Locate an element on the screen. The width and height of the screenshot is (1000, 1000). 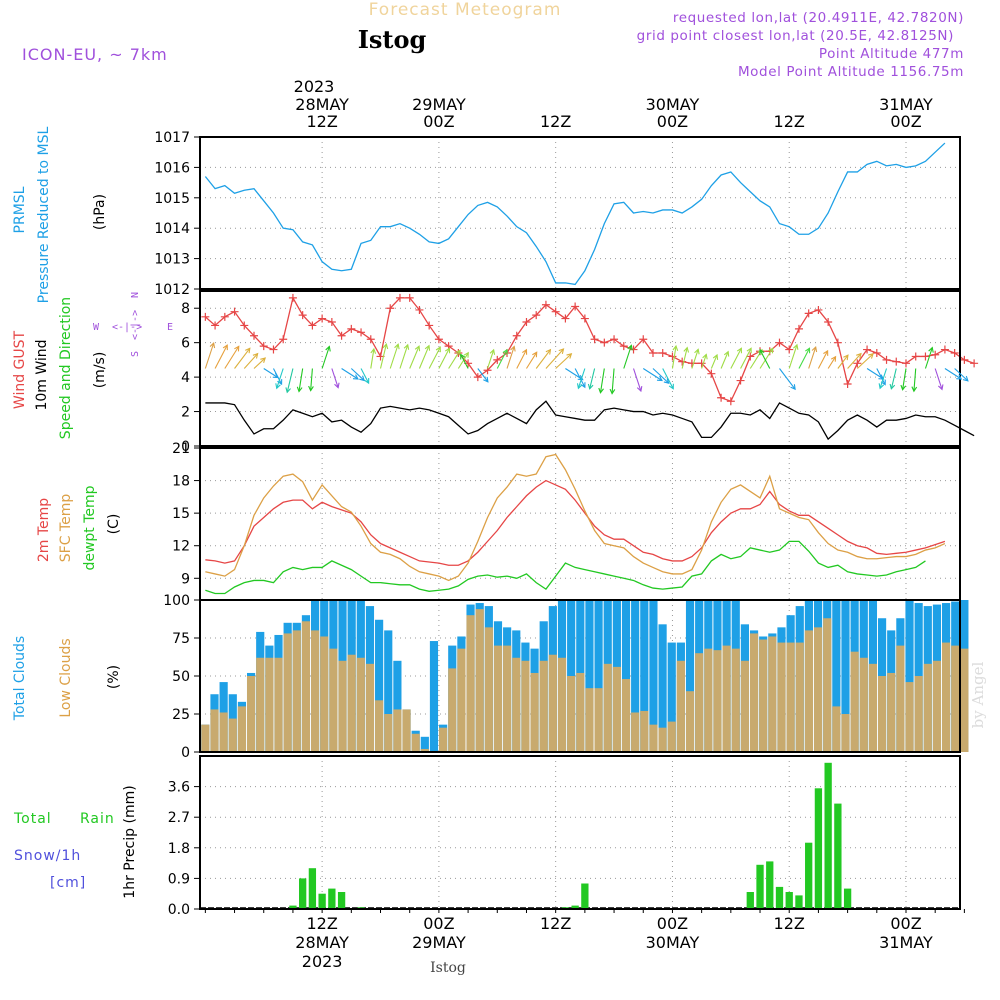
bottom-date-label: 30MAY is located at coordinates (673, 942).